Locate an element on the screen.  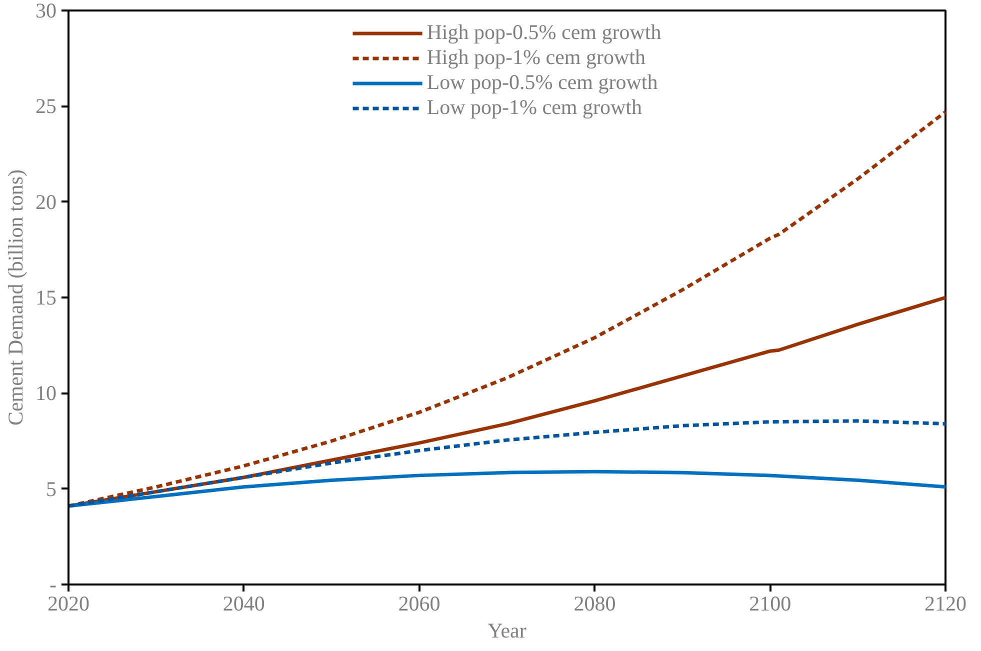
legend-label: Low pop-0.5% cem growth is located at coordinates (542, 82).